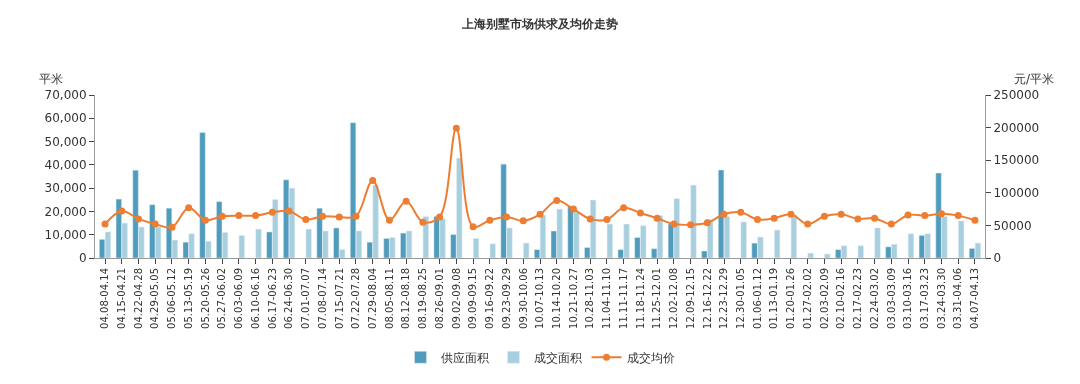 This screenshot has width=1080, height=384. Describe the element at coordinates (255, 298) in the screenshot. I see `x-tick-label: 06.10-06.16` at that location.